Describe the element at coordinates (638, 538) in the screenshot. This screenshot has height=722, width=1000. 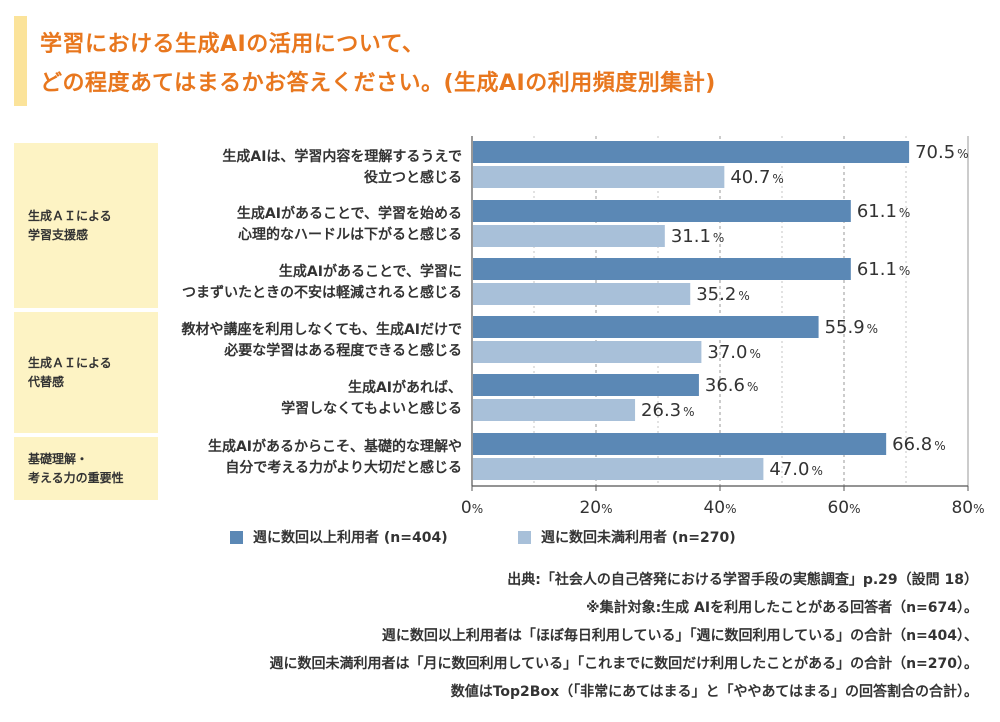
I see `legend-label-series2: 週に数回未満利用者 (n=270)` at that location.